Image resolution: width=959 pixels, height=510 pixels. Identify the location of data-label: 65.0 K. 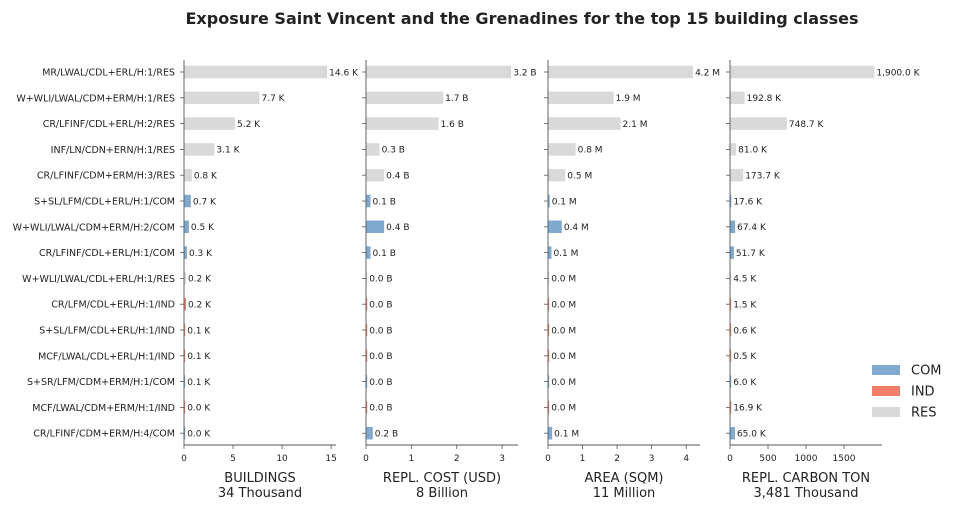
(752, 435).